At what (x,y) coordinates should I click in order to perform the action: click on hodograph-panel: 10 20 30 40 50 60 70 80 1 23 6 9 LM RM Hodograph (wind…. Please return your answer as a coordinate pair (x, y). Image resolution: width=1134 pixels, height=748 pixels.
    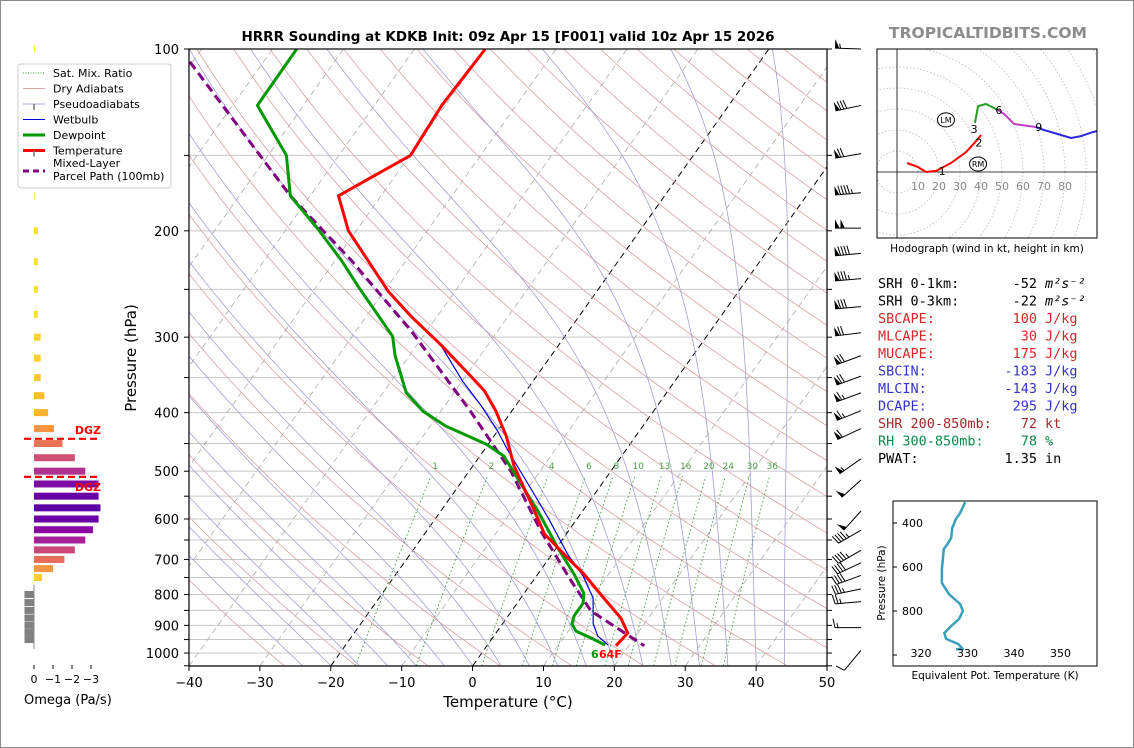
    Looking at the image, I should click on (987, 151).